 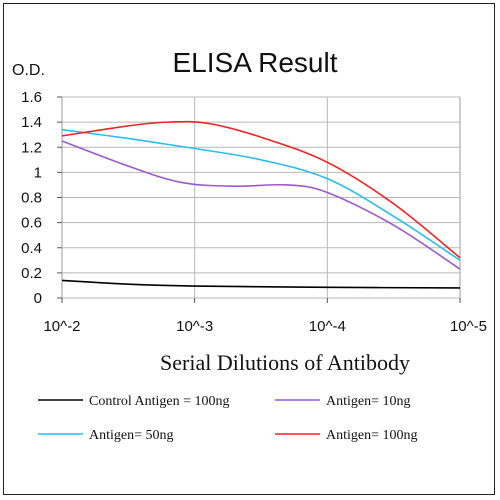 I want to click on y-tick-label: 1.6, so click(x=31, y=97).